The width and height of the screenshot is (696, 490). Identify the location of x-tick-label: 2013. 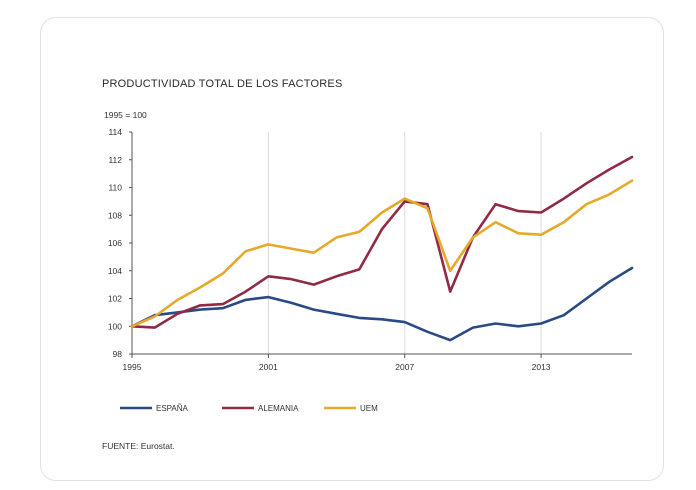
(541, 367).